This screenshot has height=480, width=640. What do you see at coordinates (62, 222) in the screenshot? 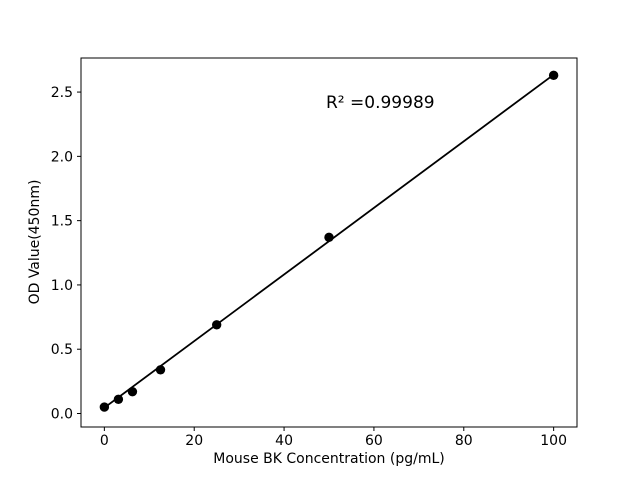
I see `y-tick-label: 1.5` at bounding box center [62, 222].